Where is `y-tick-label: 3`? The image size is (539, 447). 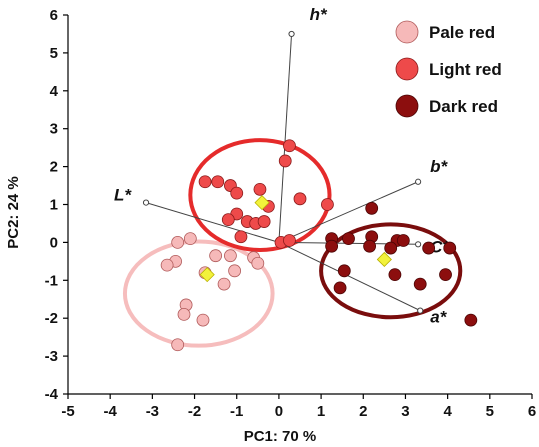 y-tick-label: 3 is located at coordinates (54, 129).